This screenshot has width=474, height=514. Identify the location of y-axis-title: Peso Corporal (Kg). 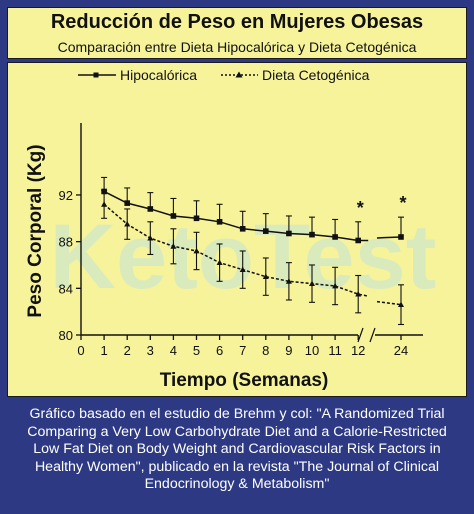
(35, 230).